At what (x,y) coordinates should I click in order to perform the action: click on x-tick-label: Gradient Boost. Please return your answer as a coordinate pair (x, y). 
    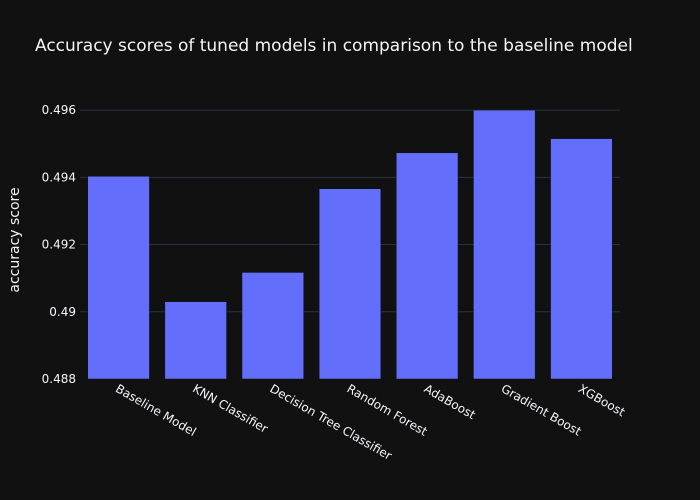
    Looking at the image, I should click on (541, 409).